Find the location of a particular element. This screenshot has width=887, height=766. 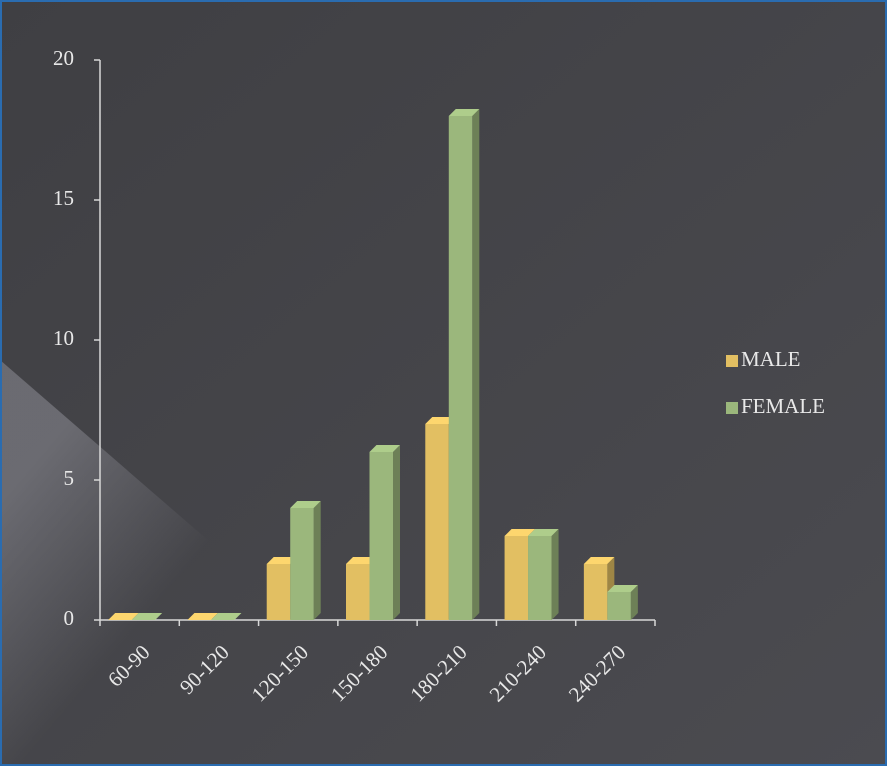

legend-label: MALE is located at coordinates (771, 359).